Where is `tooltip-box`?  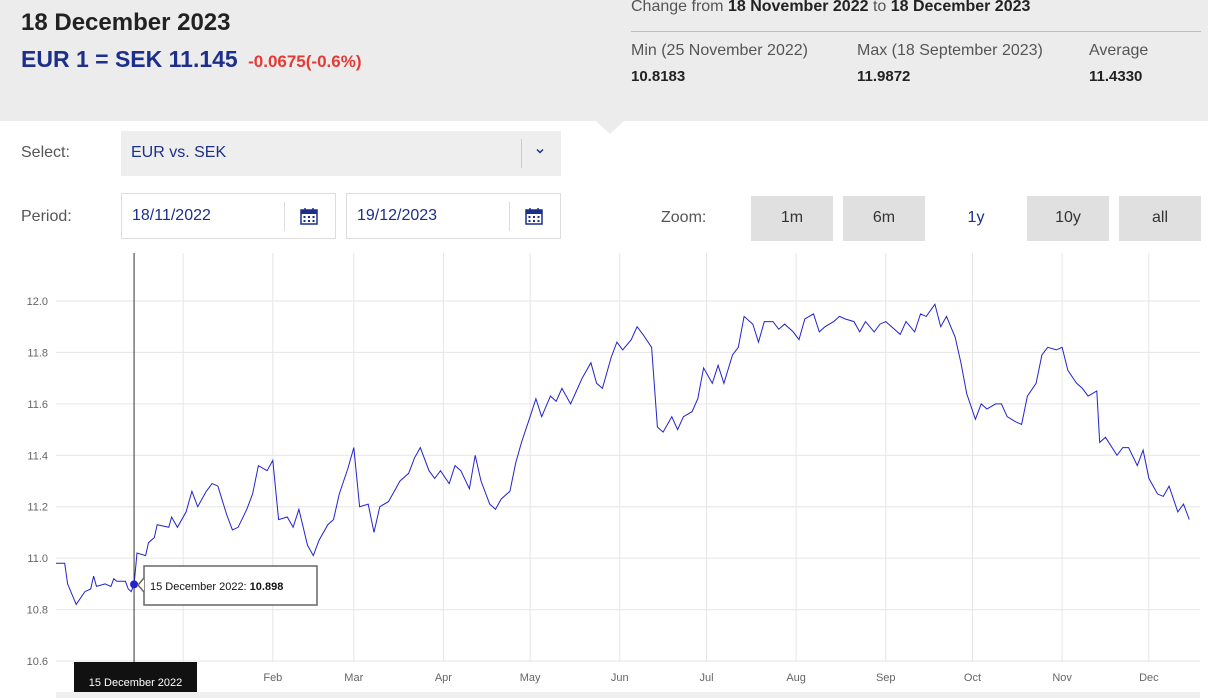
tooltip-box is located at coordinates (230, 585).